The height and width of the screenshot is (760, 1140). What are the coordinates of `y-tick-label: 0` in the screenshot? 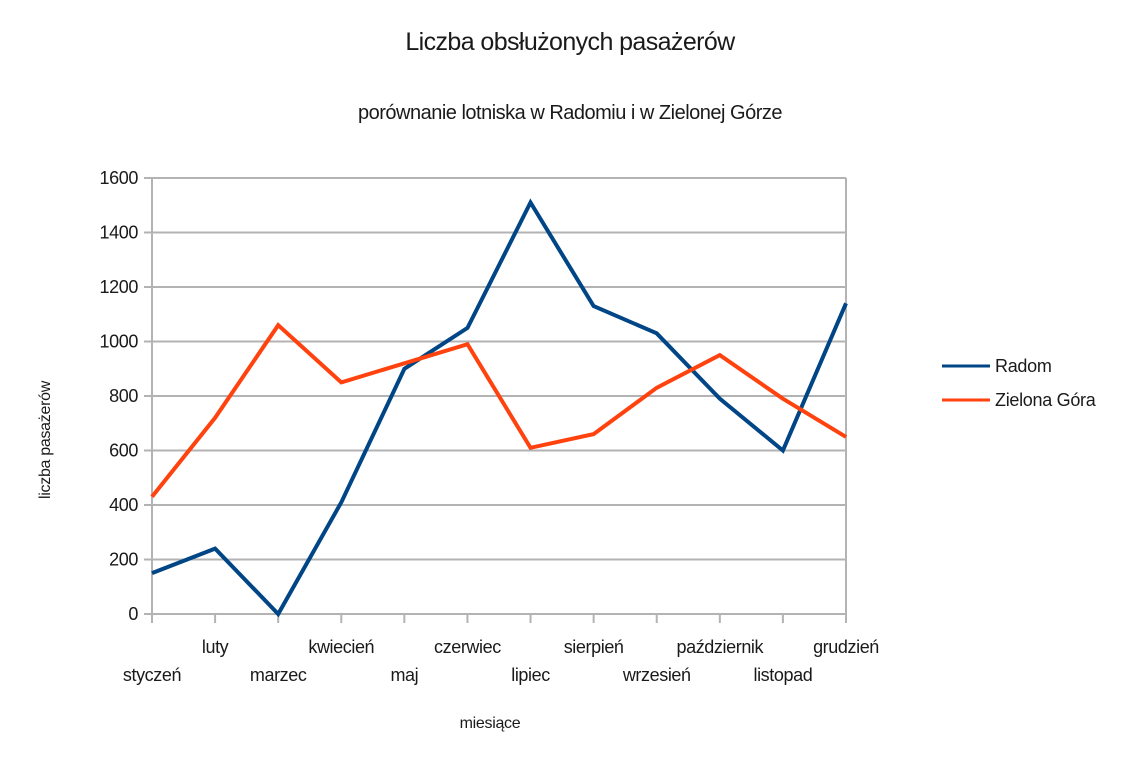 It's located at (133, 614).